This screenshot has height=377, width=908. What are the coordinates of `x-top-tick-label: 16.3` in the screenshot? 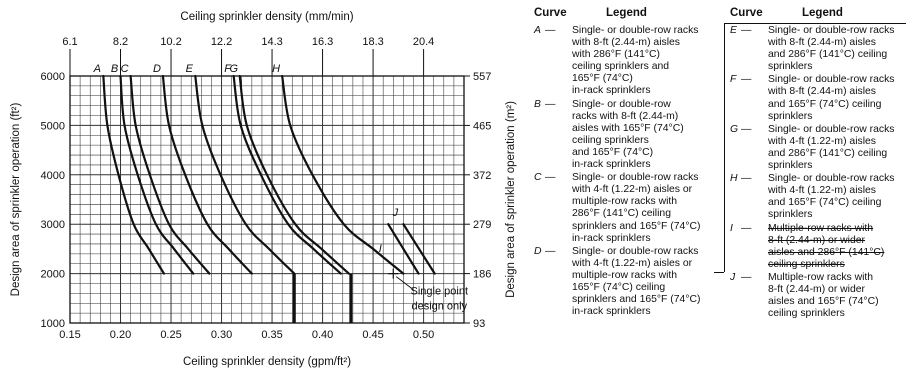 It's located at (322, 42).